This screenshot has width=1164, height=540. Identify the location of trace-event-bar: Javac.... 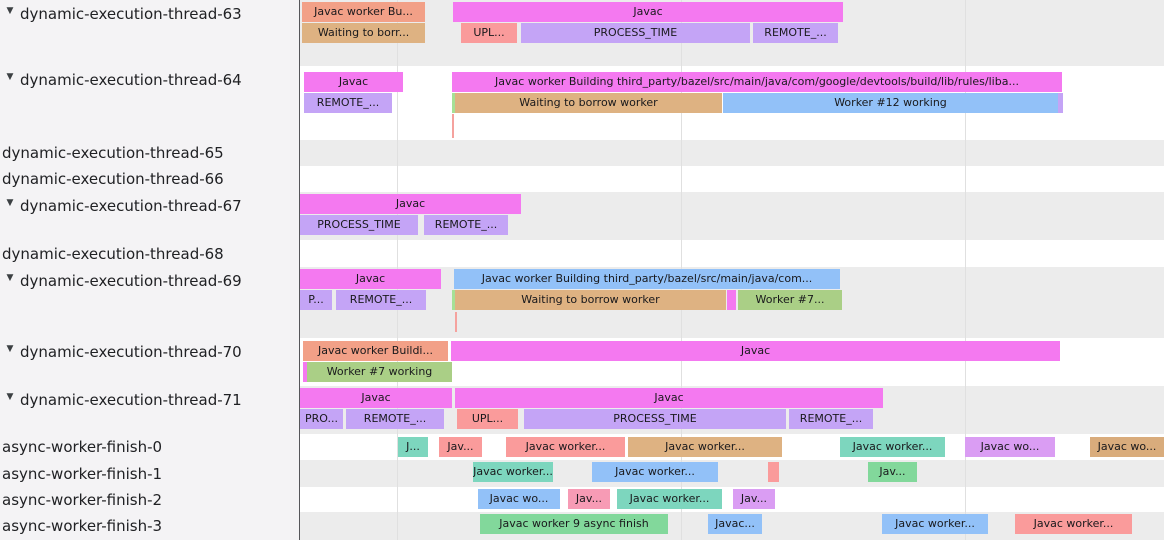
(735, 524).